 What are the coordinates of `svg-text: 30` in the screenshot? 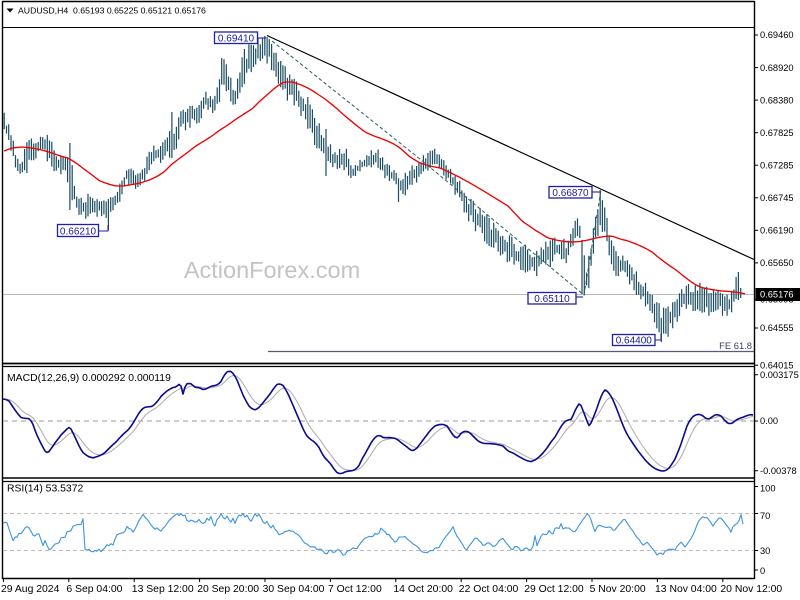 It's located at (765, 551).